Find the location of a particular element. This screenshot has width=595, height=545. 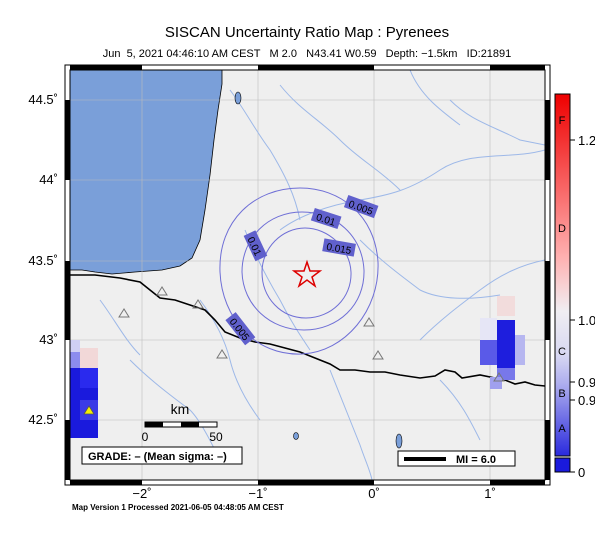

grade-text: GRADE: – (Mean sigma: –) is located at coordinates (157, 457).